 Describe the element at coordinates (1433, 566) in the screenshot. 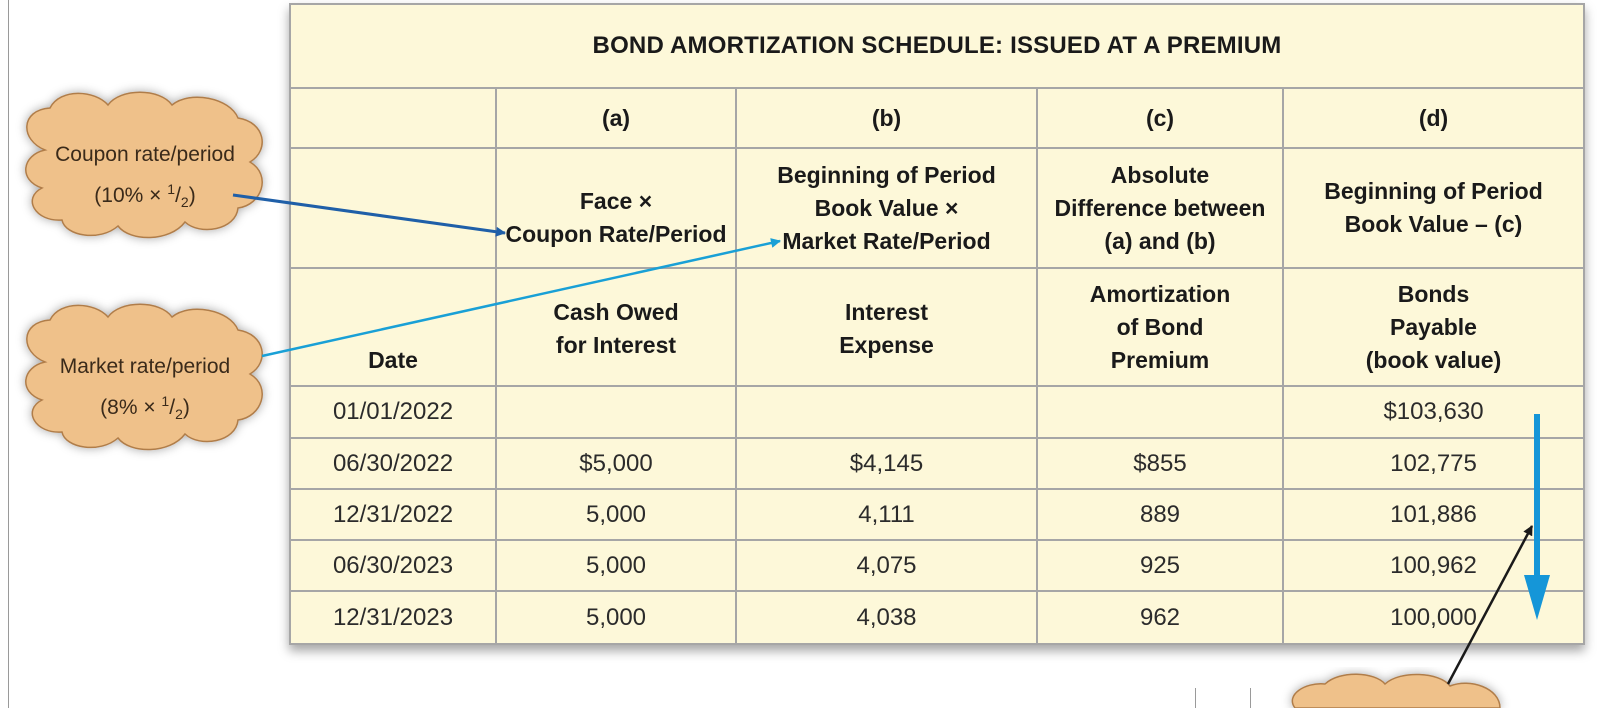

I see `table-cell-book-value: 100,962` at that location.